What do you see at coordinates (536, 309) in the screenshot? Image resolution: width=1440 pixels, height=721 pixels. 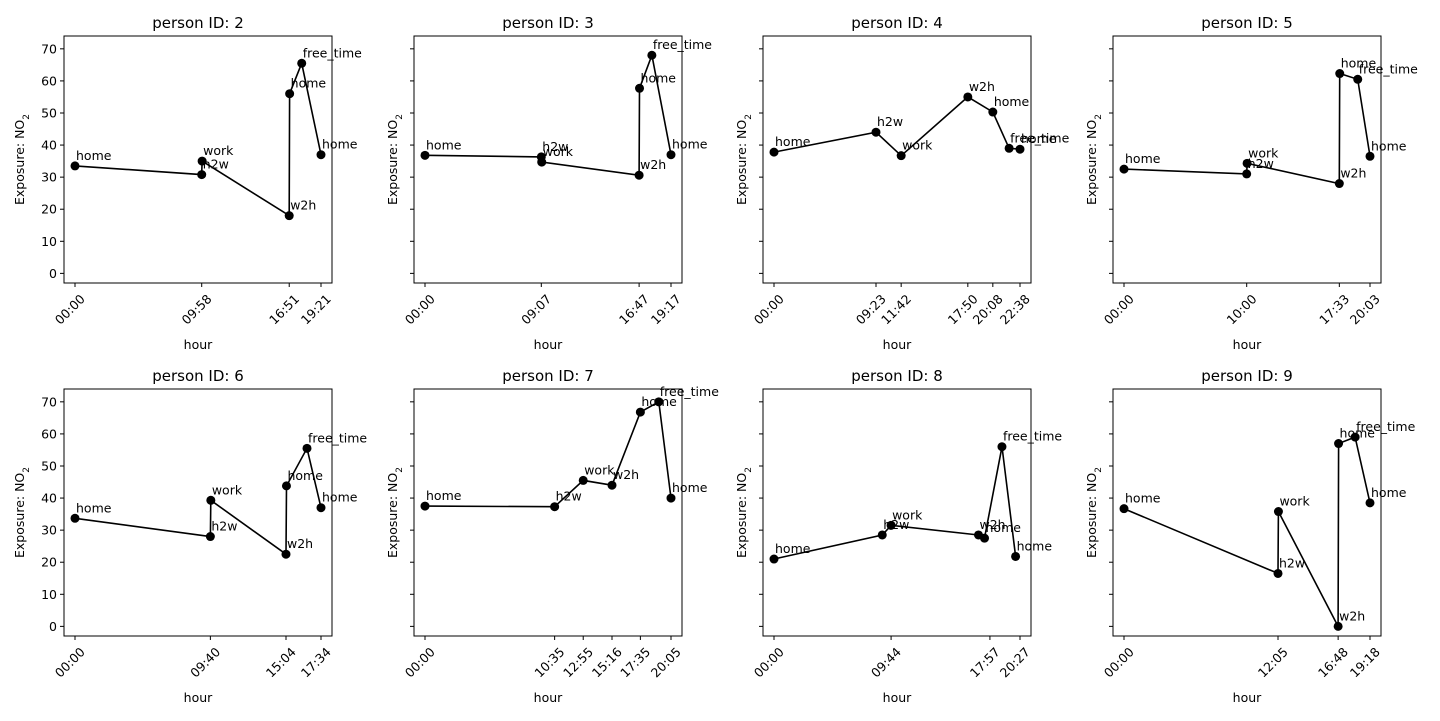 I see `chart-2-xtick-label-1: 09:07` at bounding box center [536, 309].